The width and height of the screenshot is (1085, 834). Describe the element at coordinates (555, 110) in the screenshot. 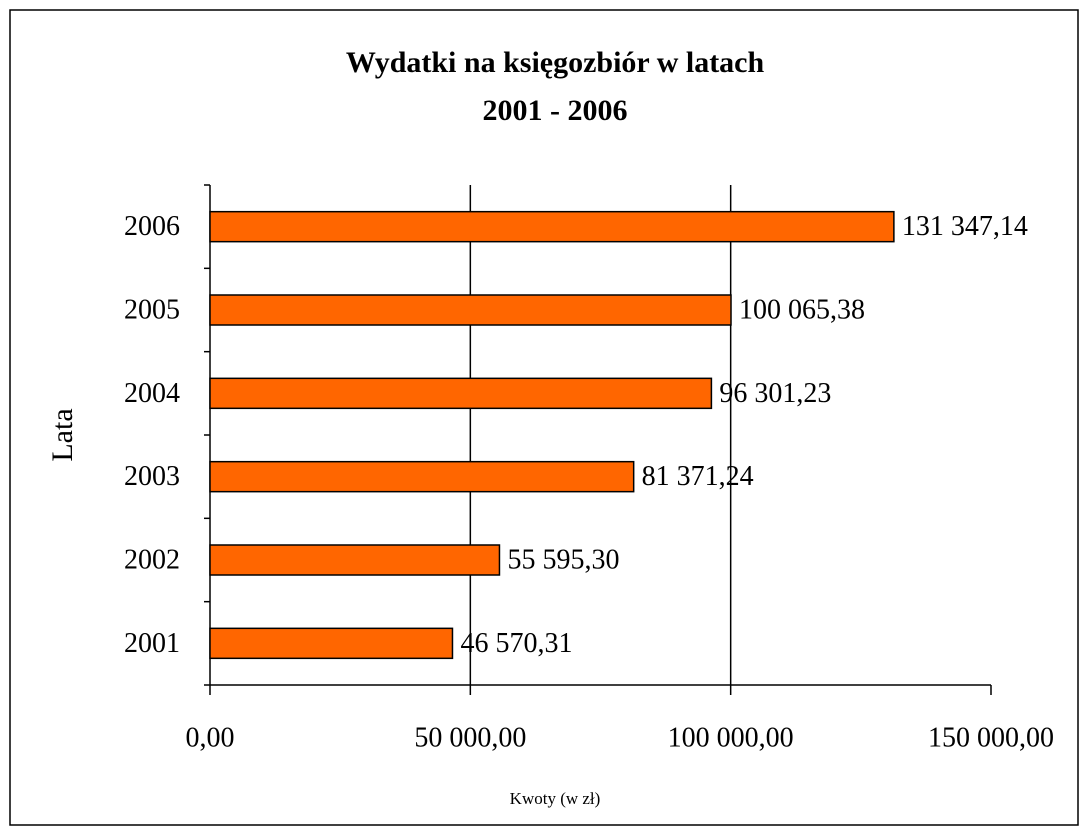

I see `chart-subtitle: 2001 - 2006` at that location.